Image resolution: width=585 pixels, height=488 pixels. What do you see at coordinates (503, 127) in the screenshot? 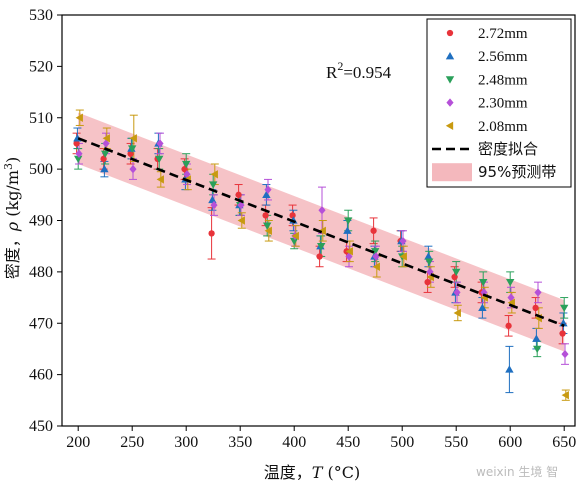
I see `legend-label: 2.08mm` at bounding box center [503, 127].